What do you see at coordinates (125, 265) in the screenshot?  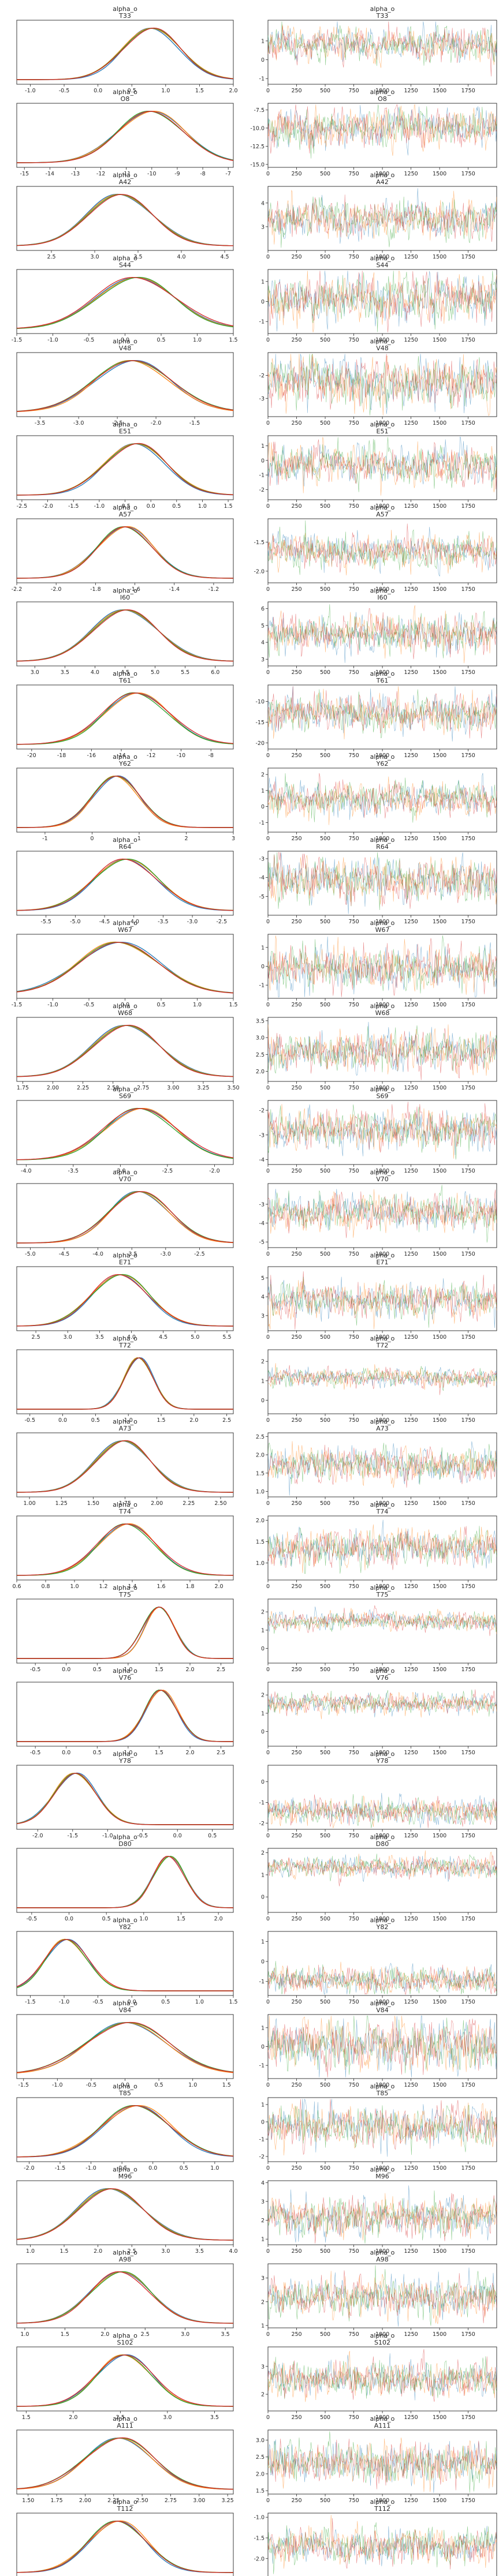 I see `density-title-label: S44` at bounding box center [125, 265].